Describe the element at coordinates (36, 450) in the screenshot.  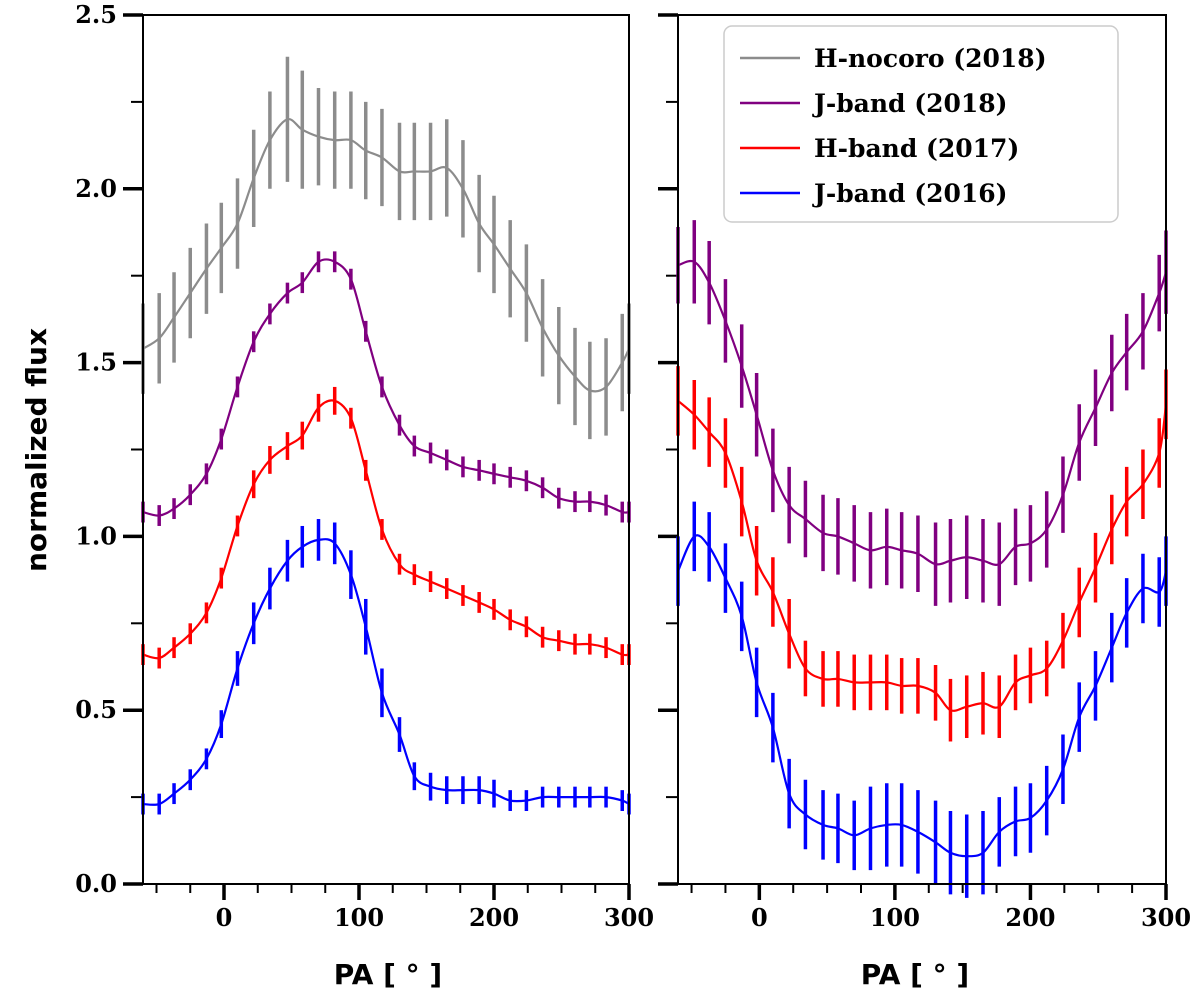
I see `y-axis-label: normalized flux` at that location.